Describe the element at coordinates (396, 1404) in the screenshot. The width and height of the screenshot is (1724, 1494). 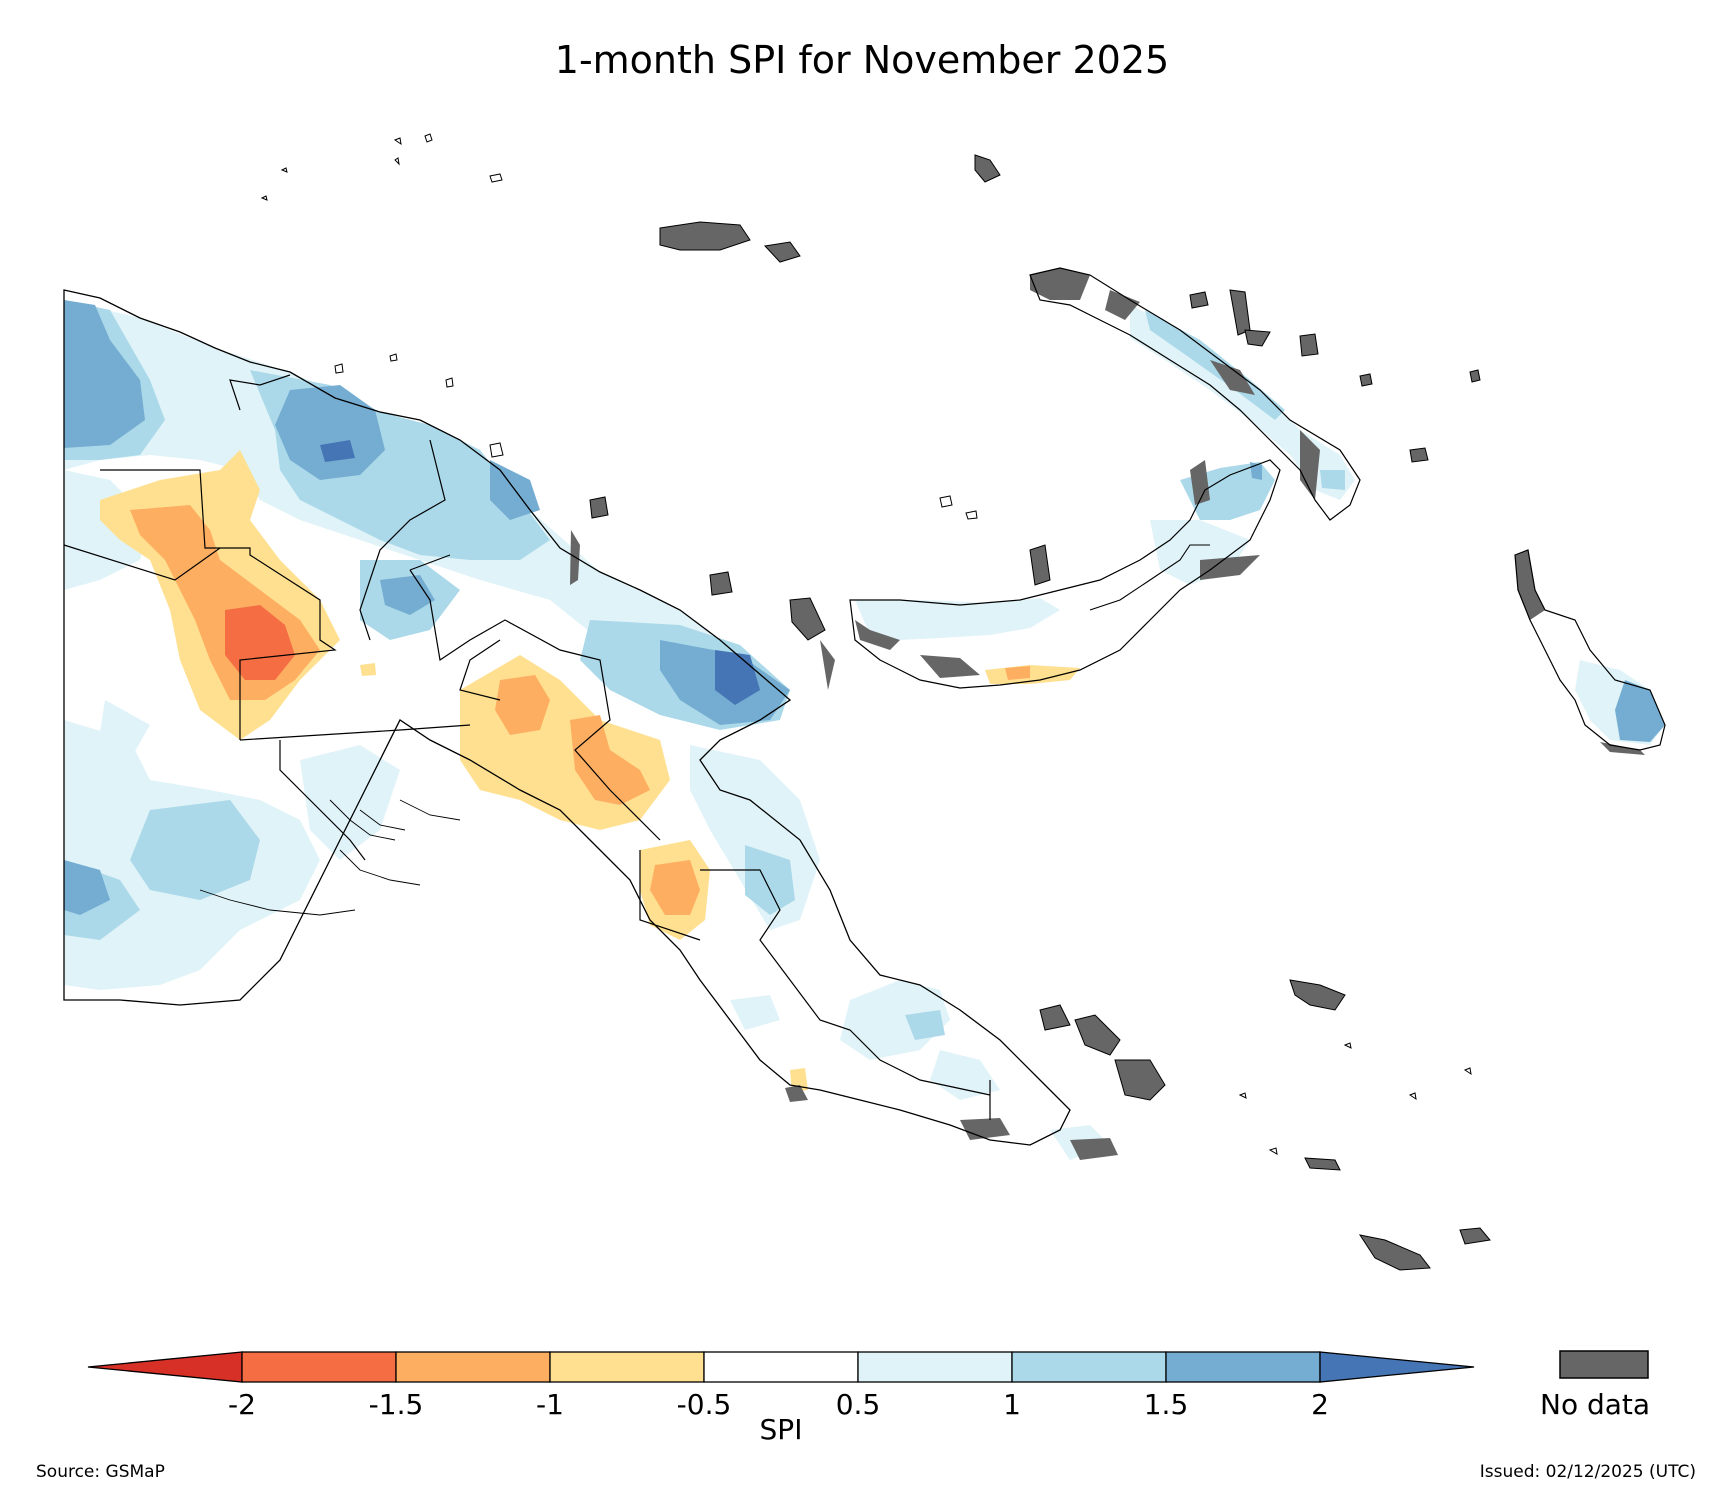
I see `colorbar-tick-label: -1.5` at that location.